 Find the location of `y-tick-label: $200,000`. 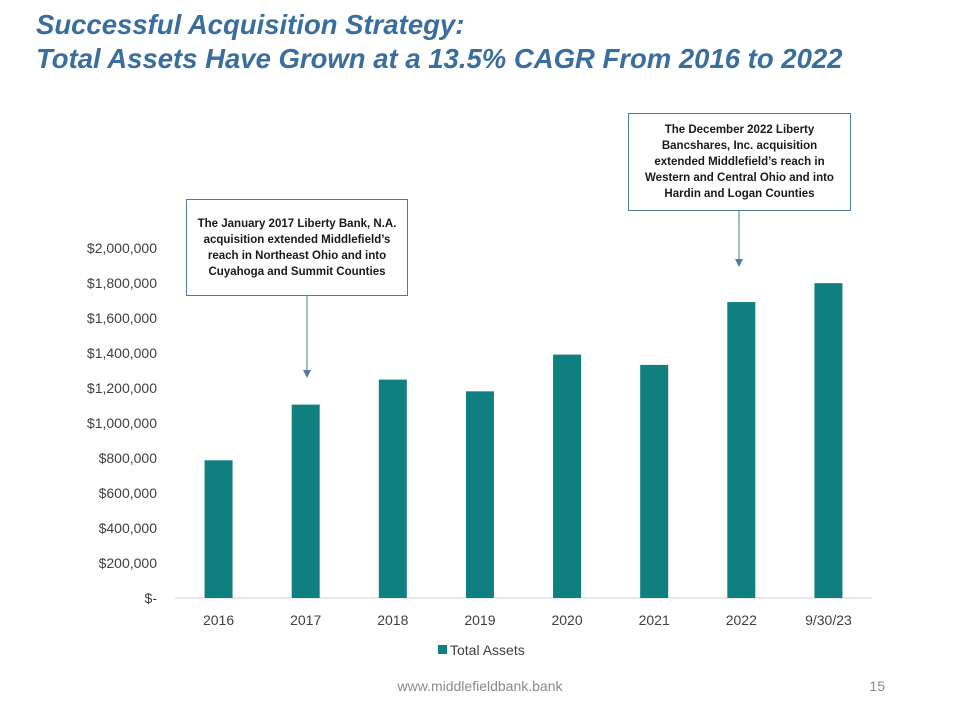

y-tick-label: $200,000 is located at coordinates (128, 563).